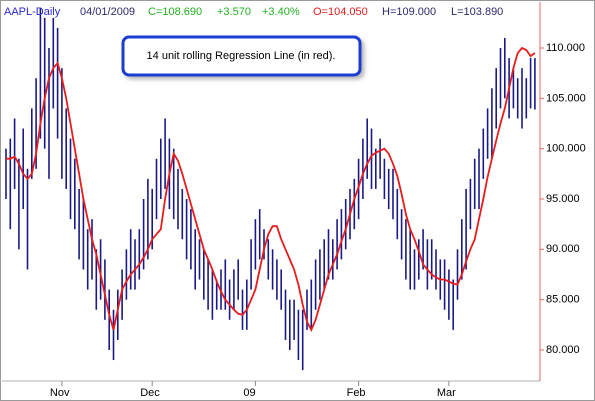  I want to click on change: +3.570, so click(234, 12).